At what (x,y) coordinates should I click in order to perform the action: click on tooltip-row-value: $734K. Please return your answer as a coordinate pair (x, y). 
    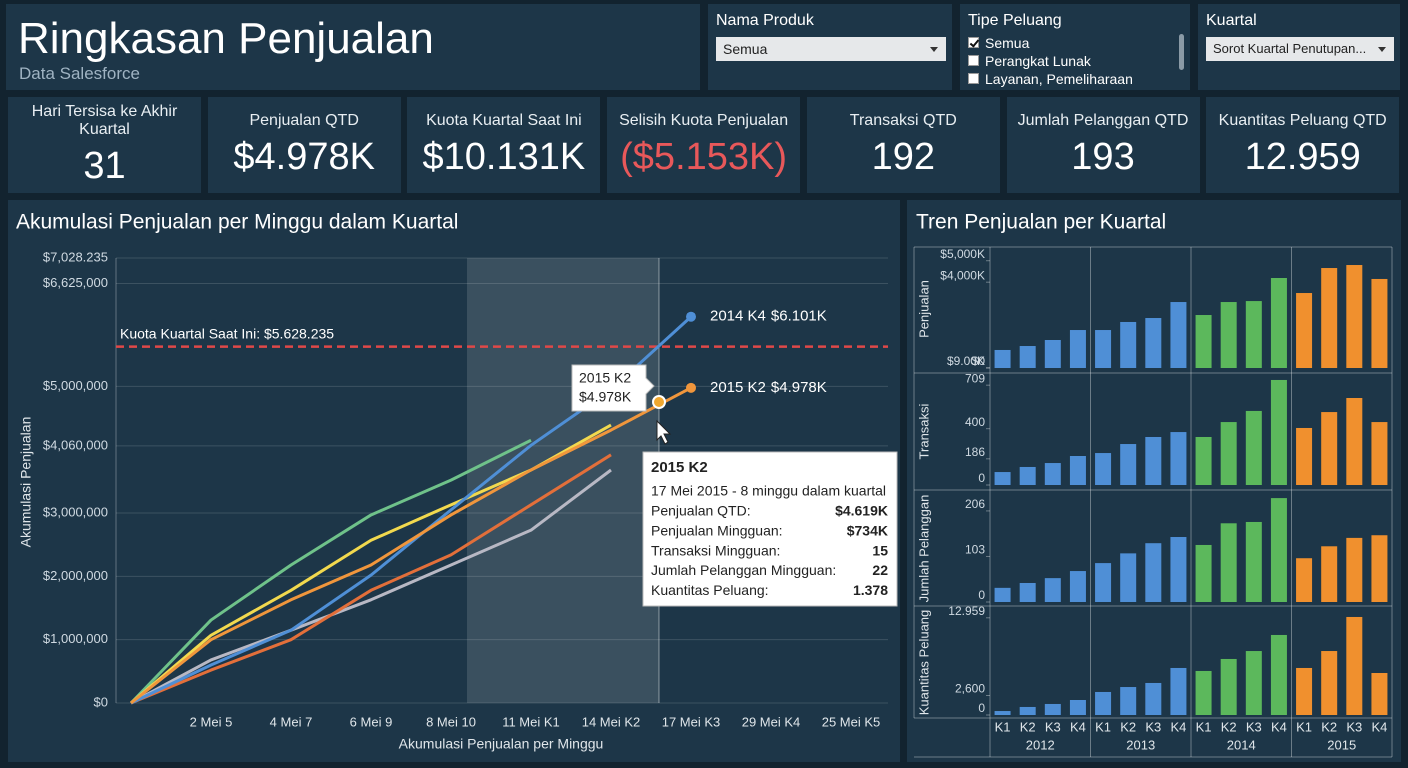
    Looking at the image, I should click on (867, 531).